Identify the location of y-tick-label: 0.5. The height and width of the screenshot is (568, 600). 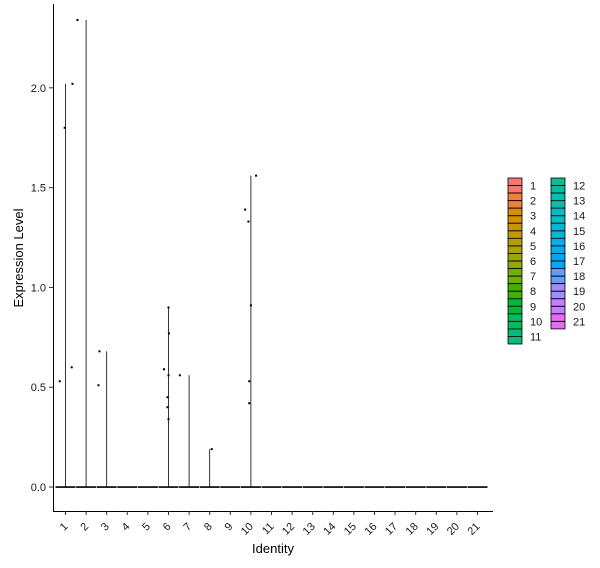
(38, 388).